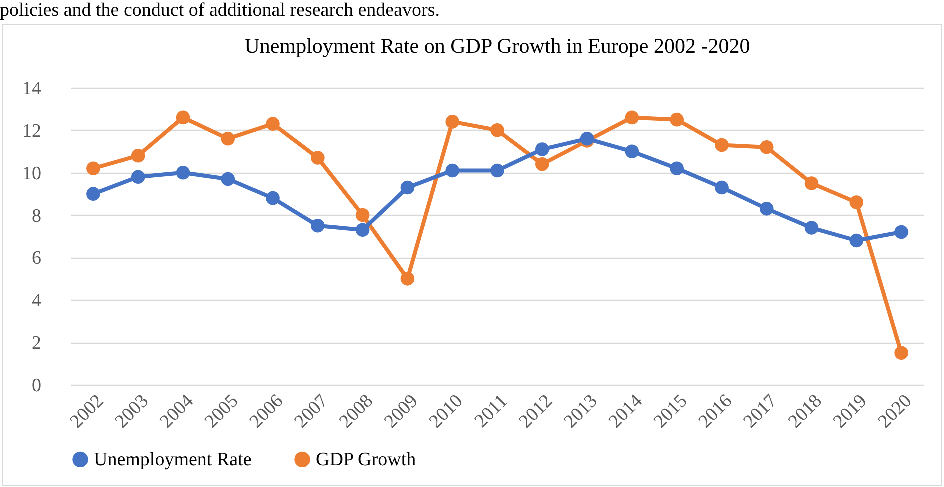  What do you see at coordinates (173, 460) in the screenshot?
I see `legend-label: Unemployment Rate` at bounding box center [173, 460].